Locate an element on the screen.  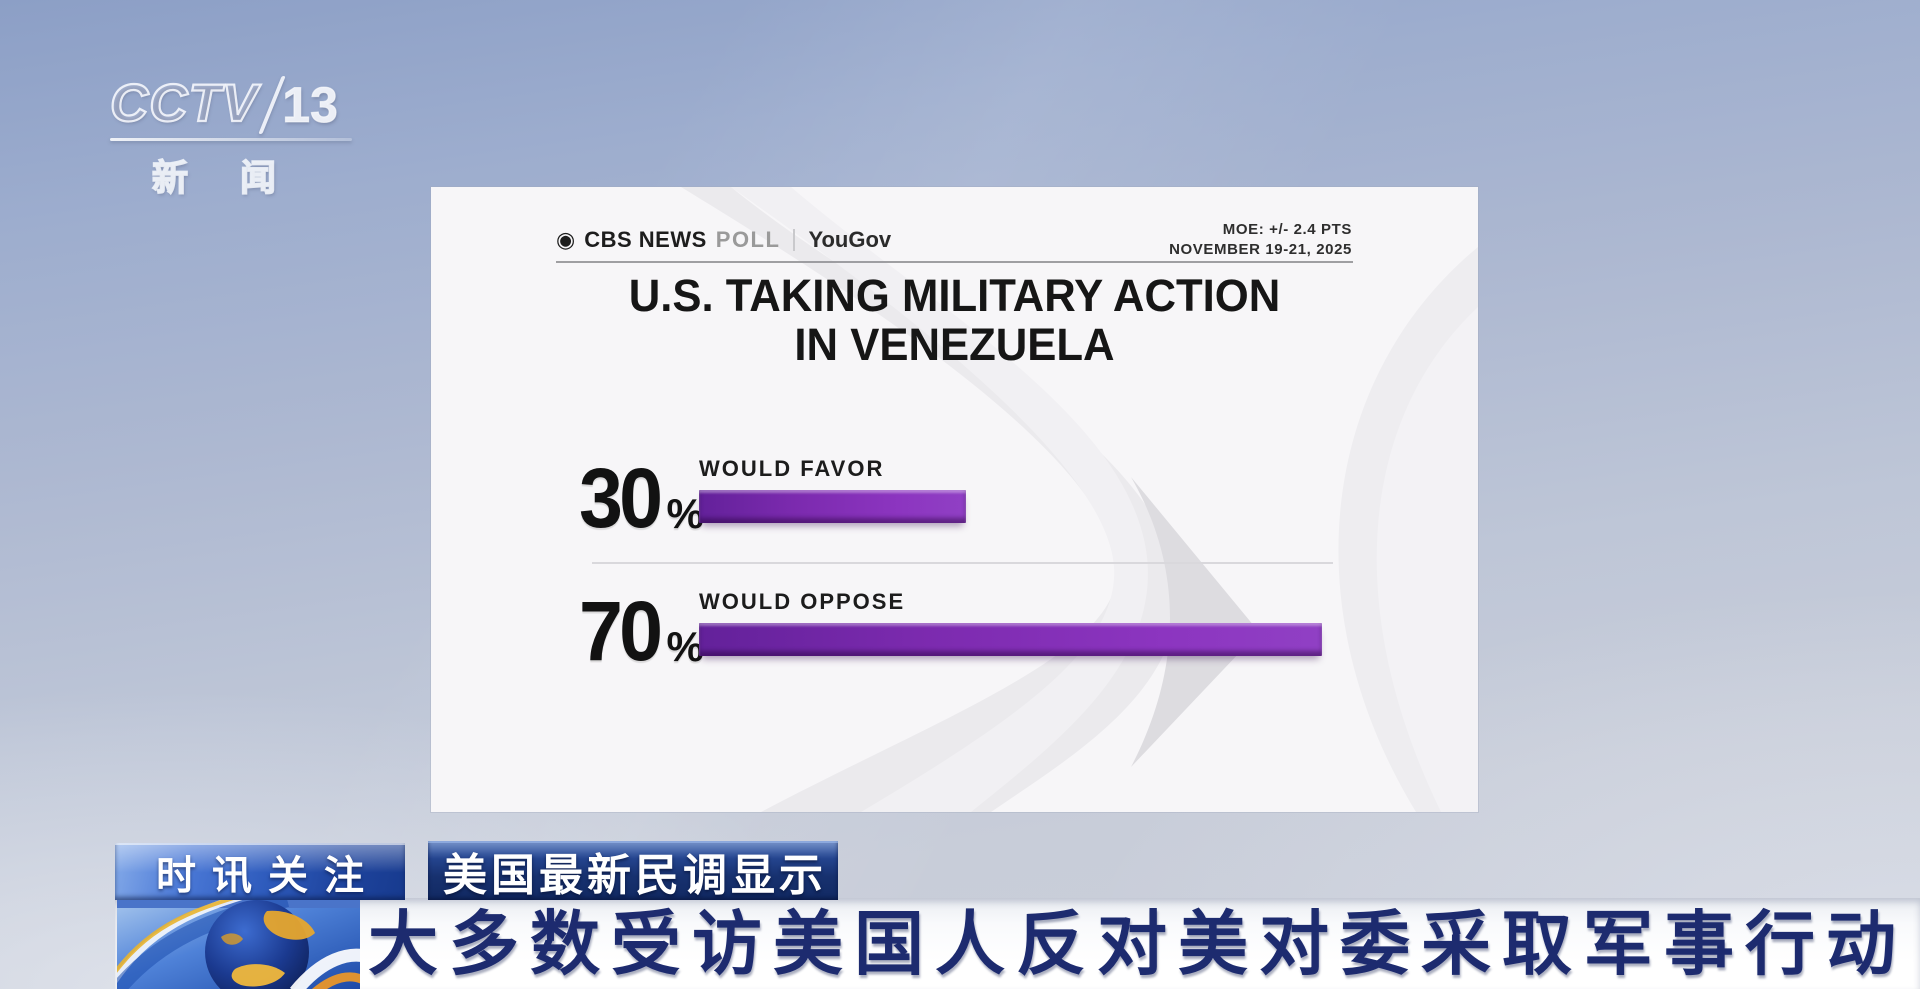
cctv-watermark: CCTV 13 新闻 is located at coordinates (239, 135).